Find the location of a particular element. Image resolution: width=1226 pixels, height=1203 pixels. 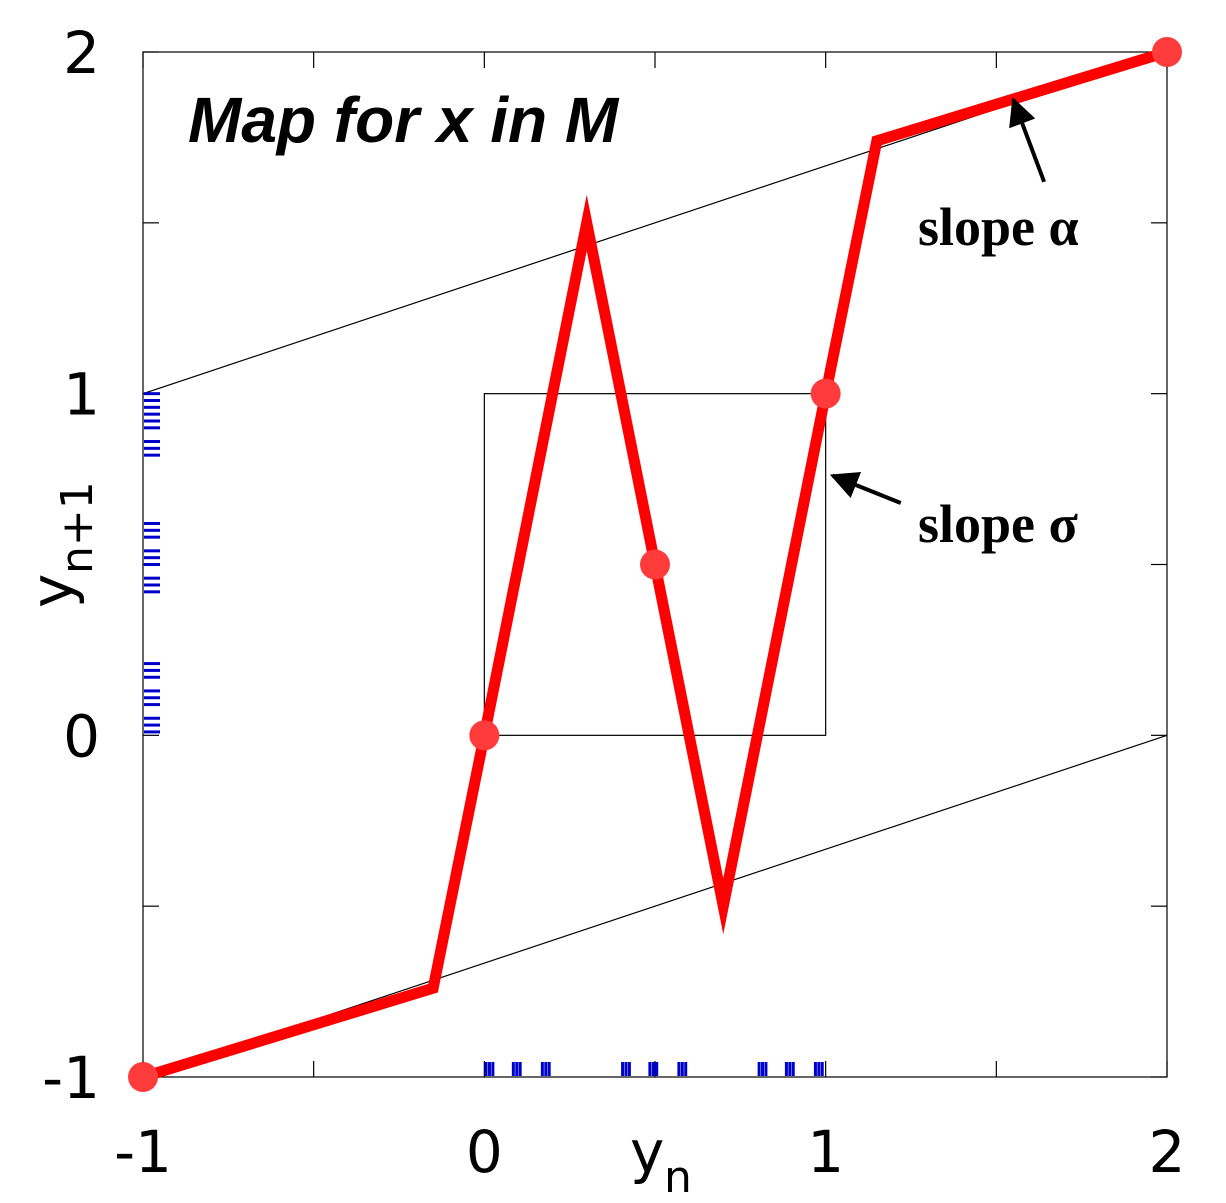

x-tick-label: -1 is located at coordinates (143, 1152).